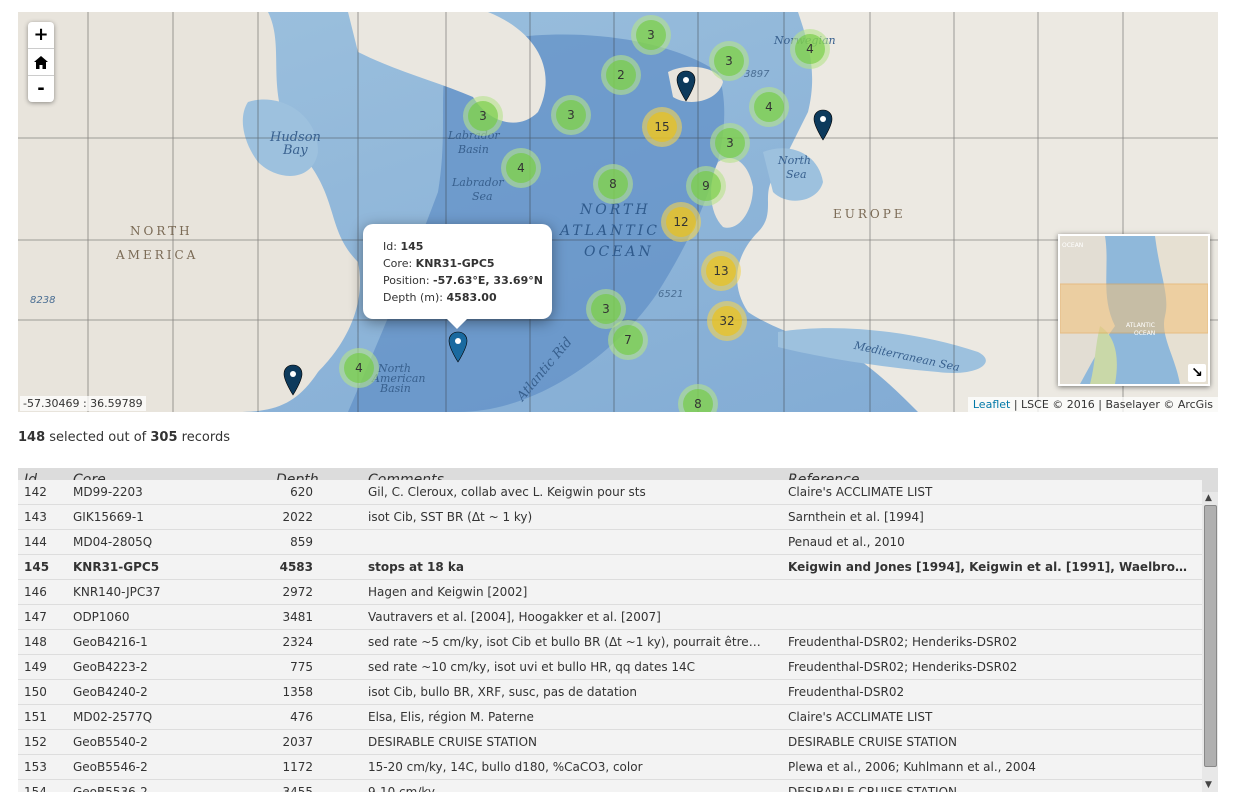  Describe the element at coordinates (796, 174) in the screenshot. I see `label-north-sea-2: Sea` at that location.